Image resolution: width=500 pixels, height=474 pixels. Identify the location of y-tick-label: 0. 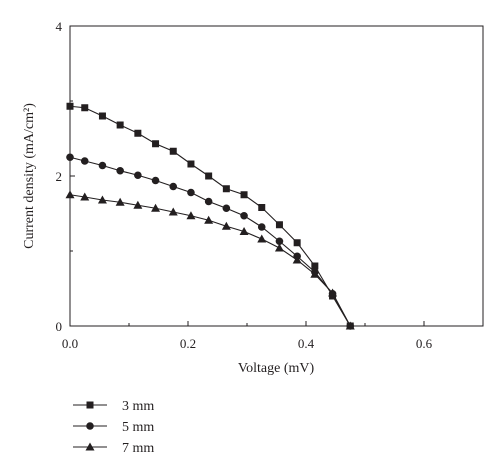
(59, 326).